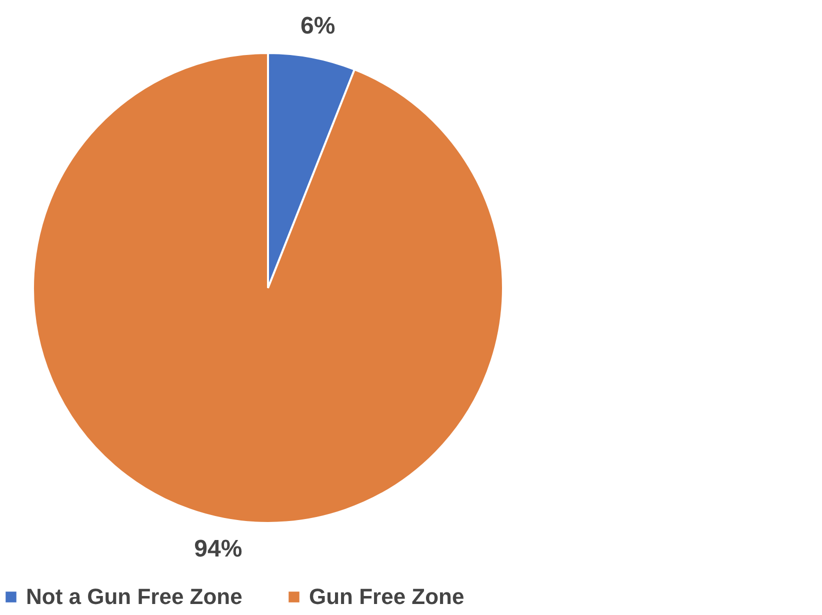 This screenshot has height=615, width=822. Describe the element at coordinates (218, 548) in the screenshot. I see `data-label: 94%` at that location.